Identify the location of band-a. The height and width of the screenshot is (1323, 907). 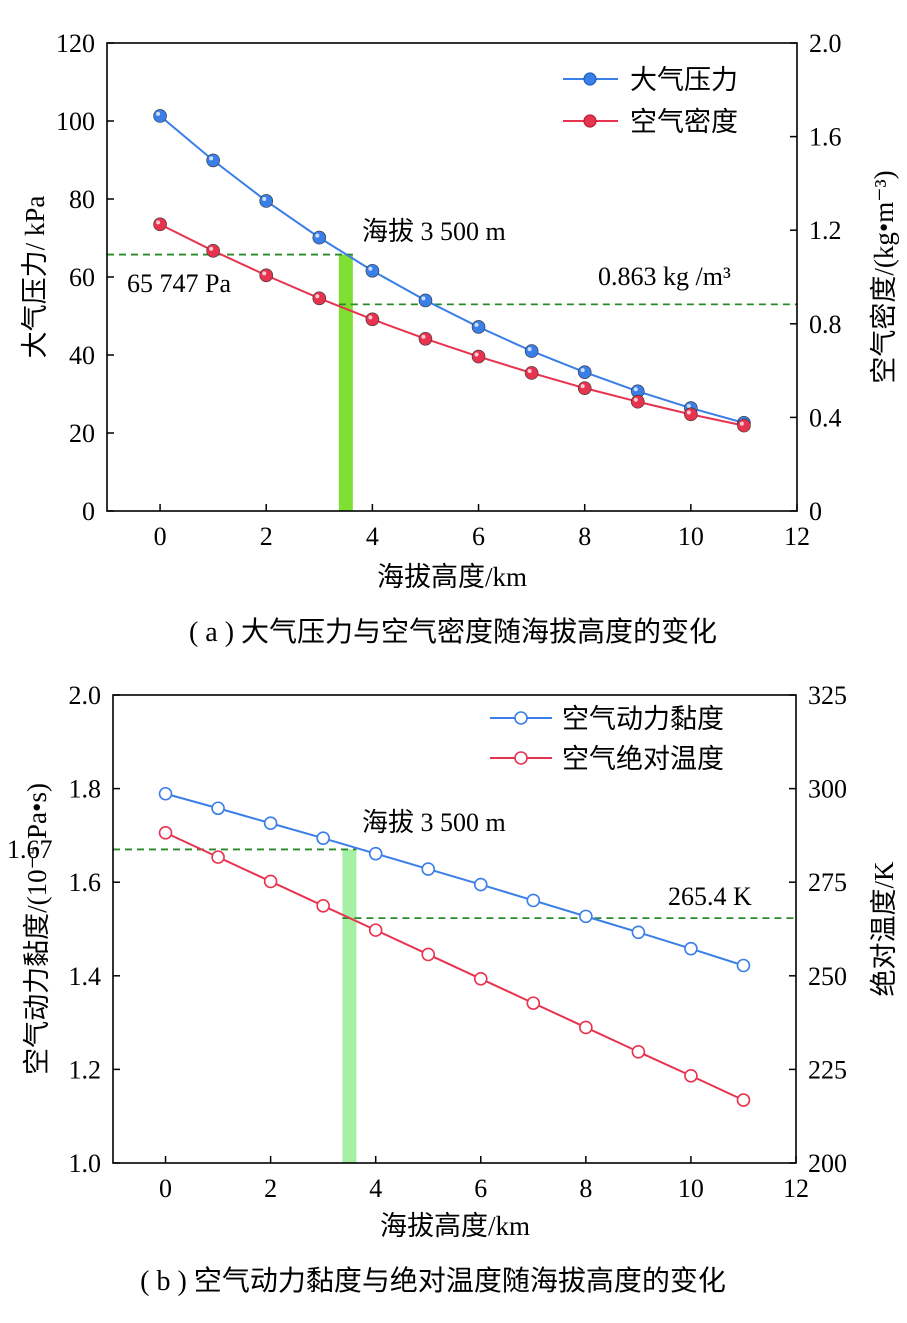
(345, 382).